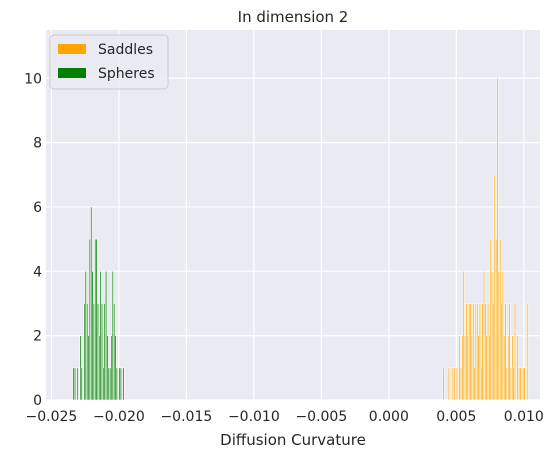 This screenshot has width=548, height=458. Describe the element at coordinates (37, 337) in the screenshot. I see `y-tick-label: 2` at that location.